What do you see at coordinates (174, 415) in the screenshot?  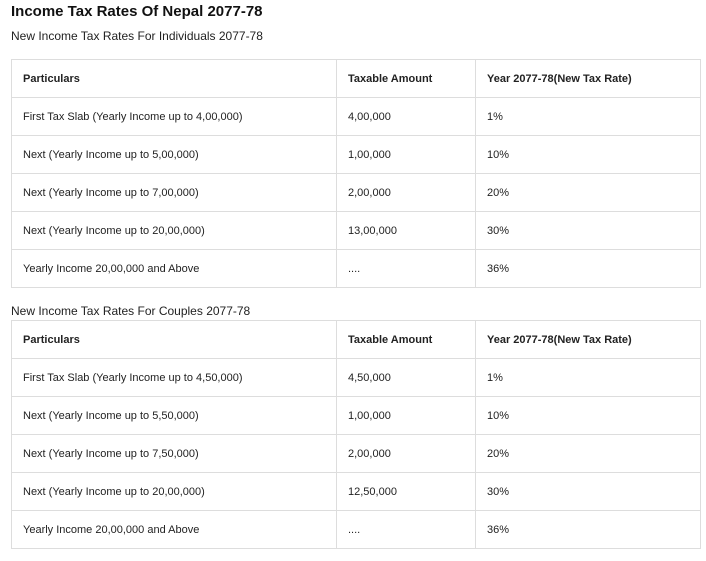 I see `particulars-cell: Next (Yearly Income up to 5,50,000)` at bounding box center [174, 415].